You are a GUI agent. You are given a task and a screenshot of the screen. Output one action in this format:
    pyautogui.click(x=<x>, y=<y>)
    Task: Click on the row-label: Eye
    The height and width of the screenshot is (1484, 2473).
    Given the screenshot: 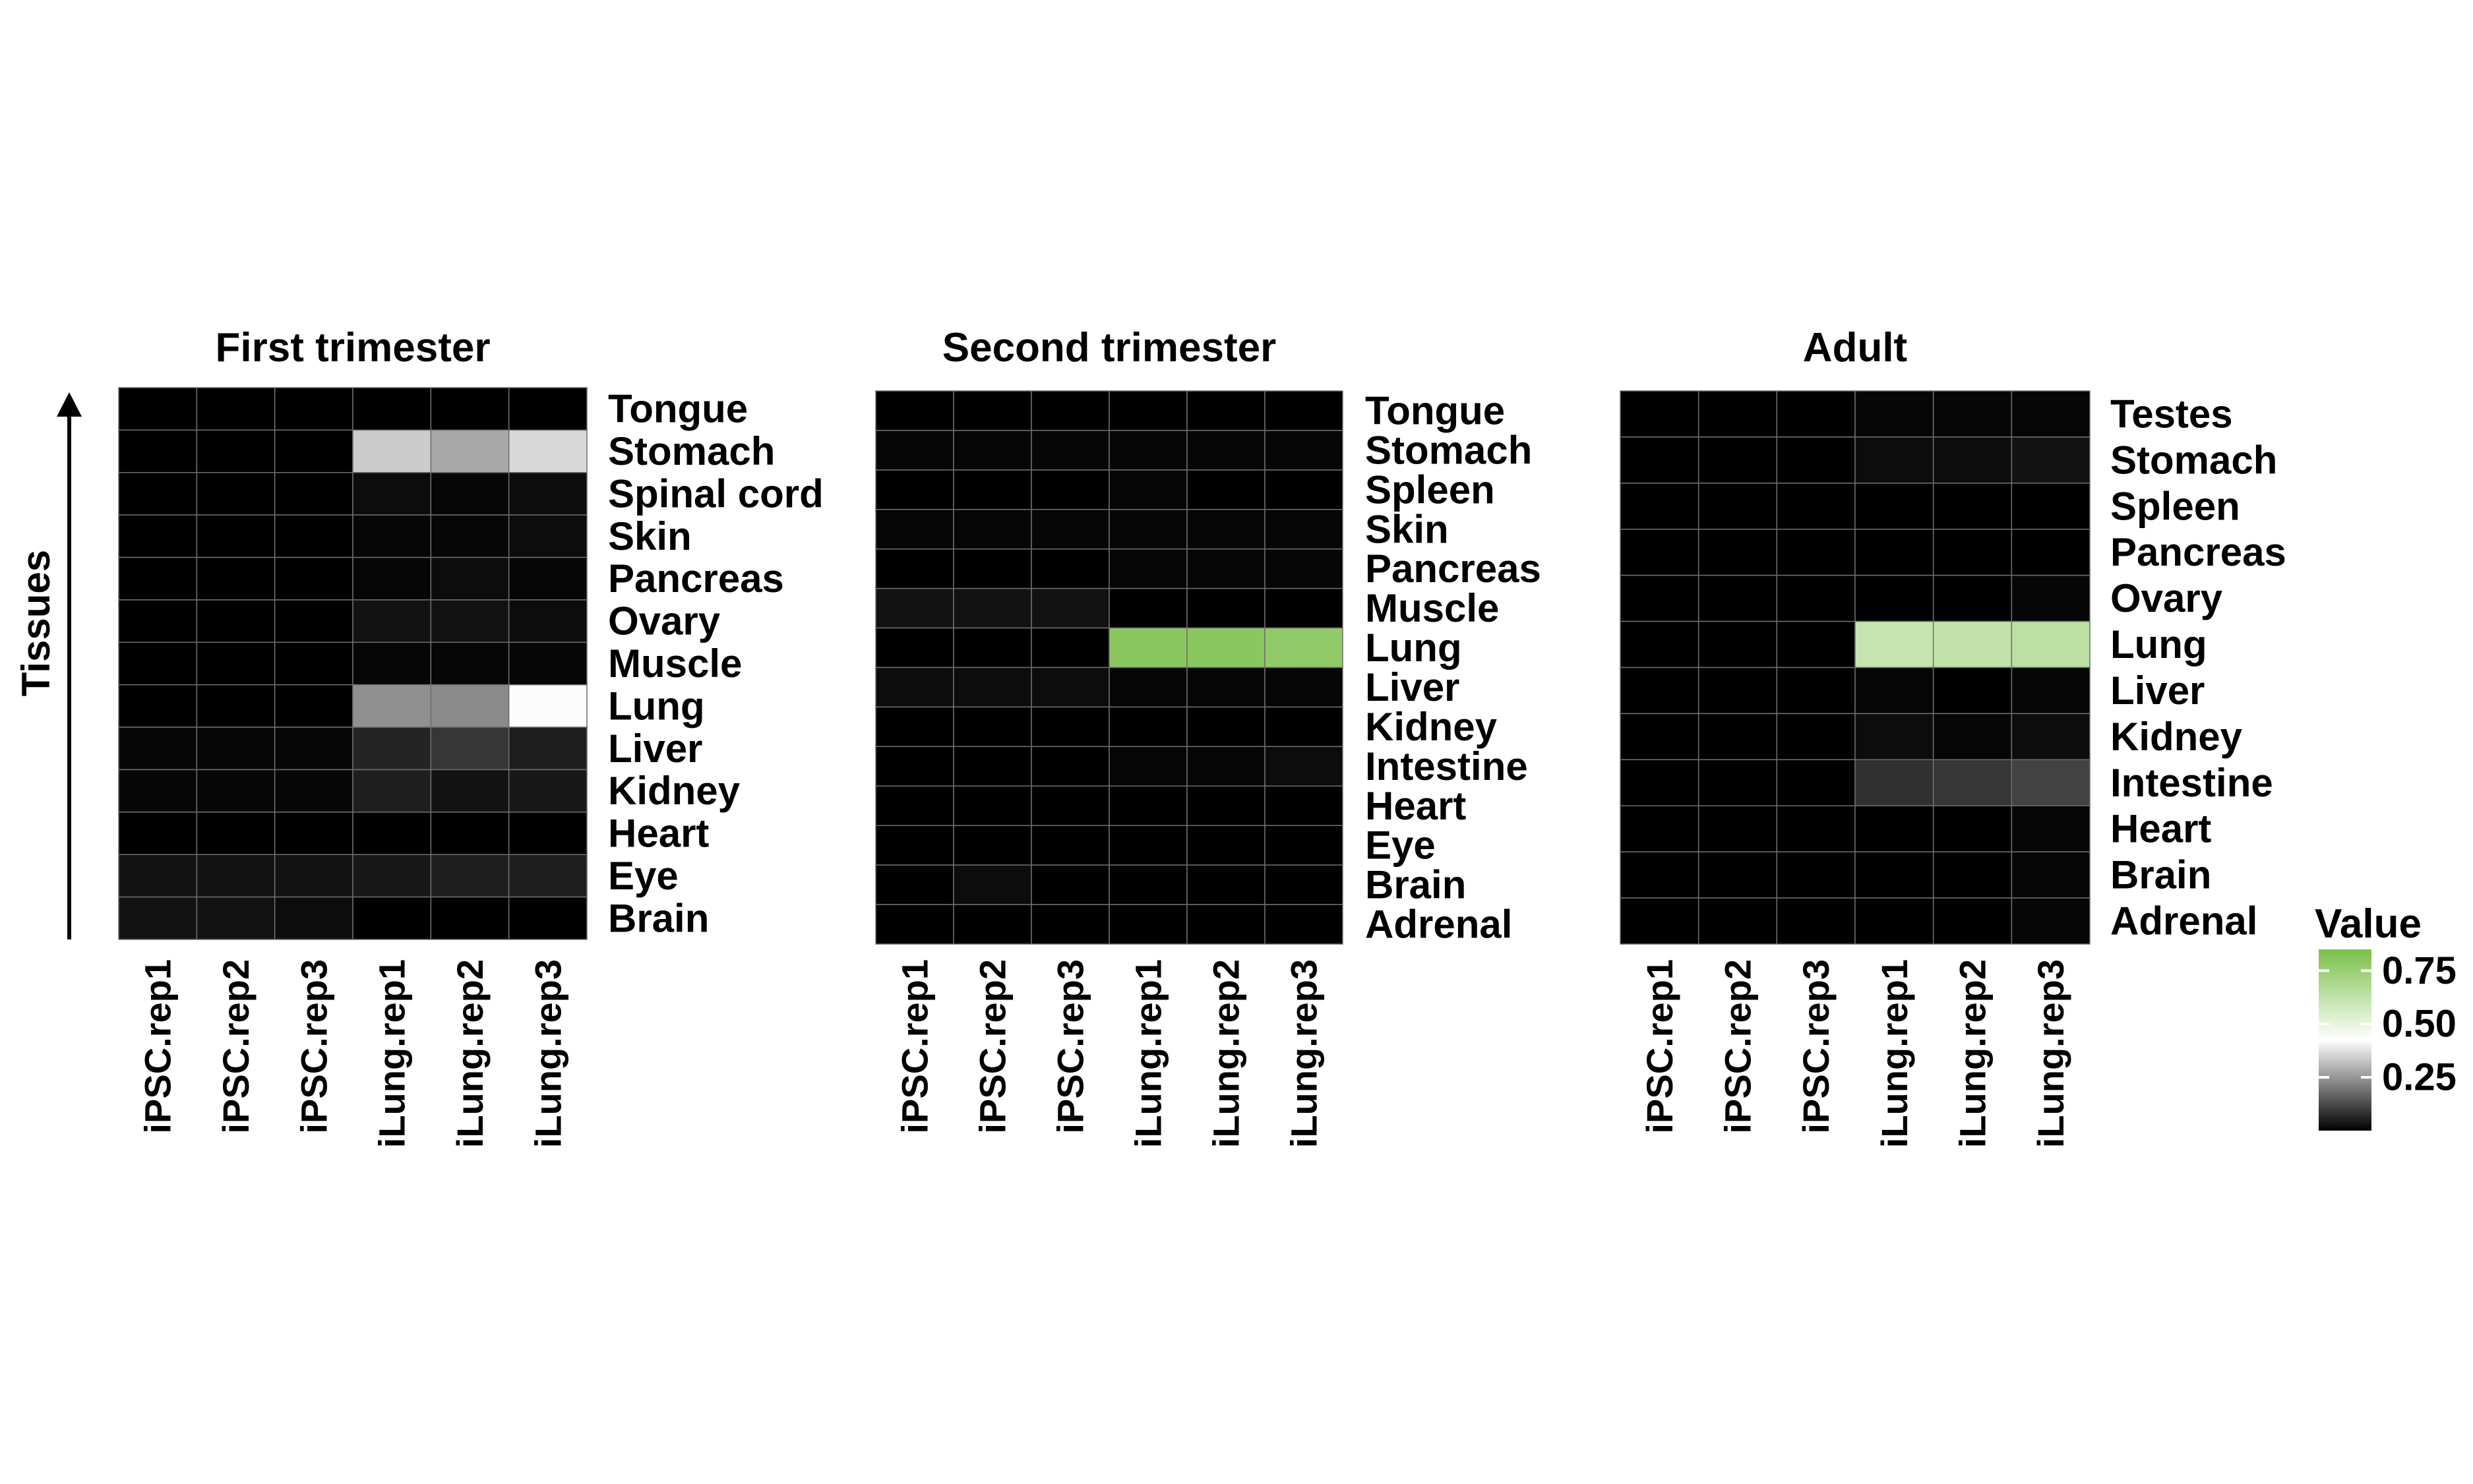 What is the action you would take?
    pyautogui.click(x=1400, y=846)
    